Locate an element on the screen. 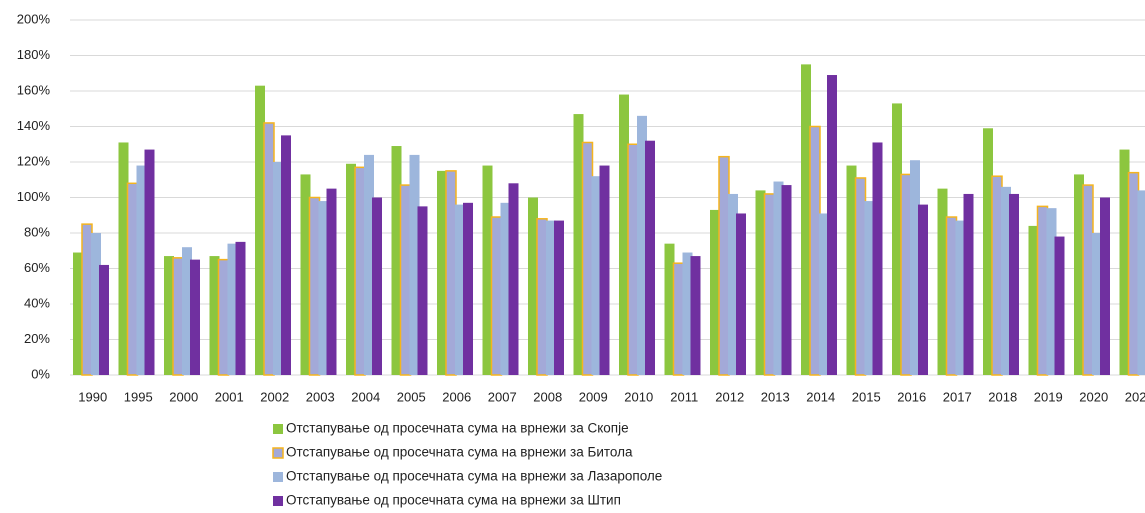 Image resolution: width=1145 pixels, height=513 pixels. legend-marker is located at coordinates (278, 501).